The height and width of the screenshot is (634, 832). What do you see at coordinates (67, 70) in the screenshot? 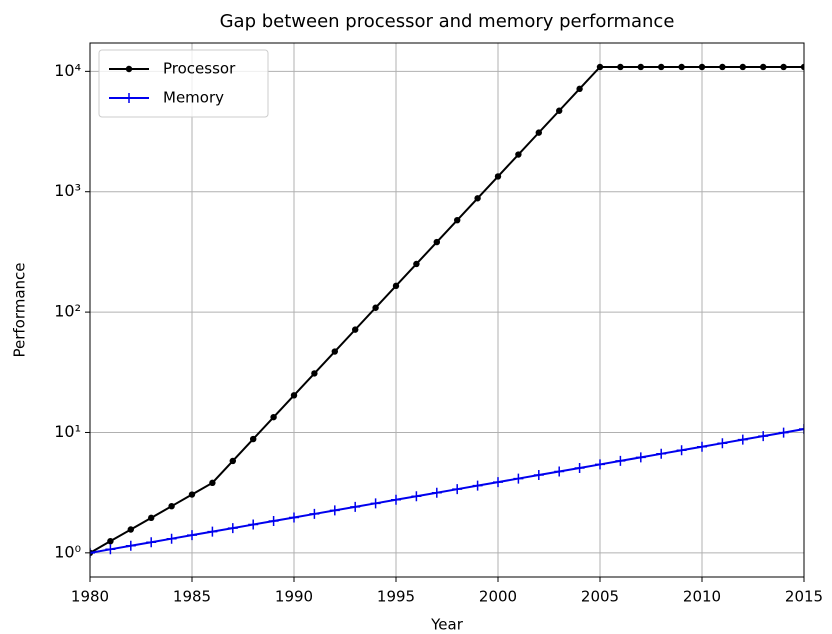
I see `y-tick-label: 10⁴` at bounding box center [67, 70].